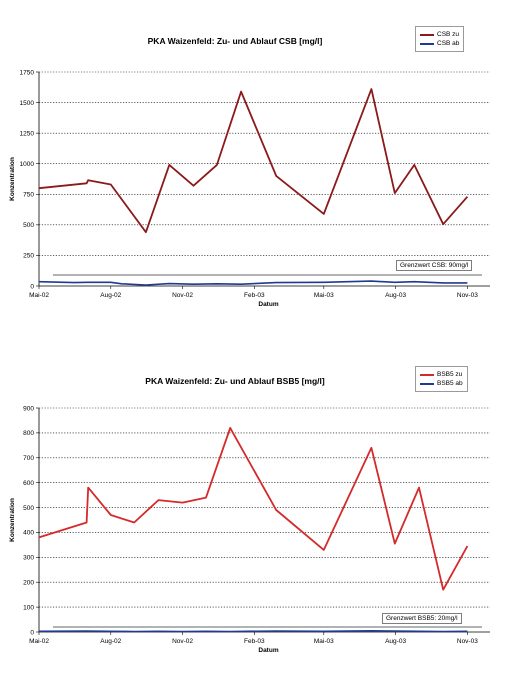 The width and height of the screenshot is (512, 681). I want to click on legend-swatch-bsb5-zu, so click(427, 374).